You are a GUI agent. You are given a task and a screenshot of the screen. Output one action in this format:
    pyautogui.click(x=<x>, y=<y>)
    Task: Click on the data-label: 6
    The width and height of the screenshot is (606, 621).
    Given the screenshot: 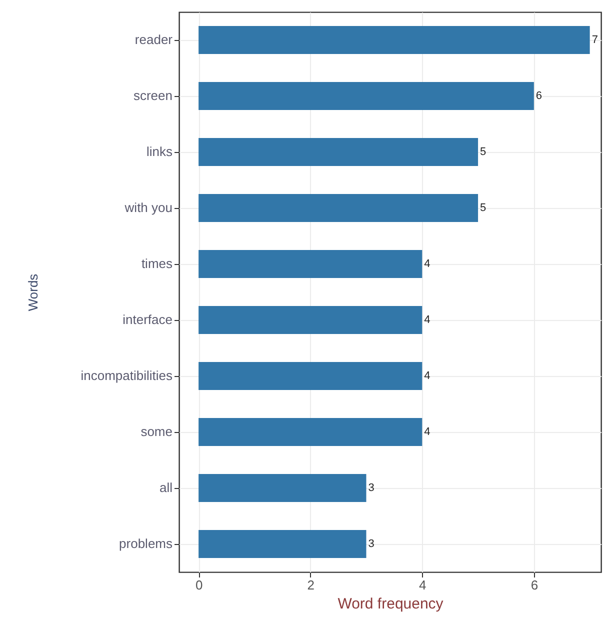 What is the action you would take?
    pyautogui.click(x=539, y=96)
    